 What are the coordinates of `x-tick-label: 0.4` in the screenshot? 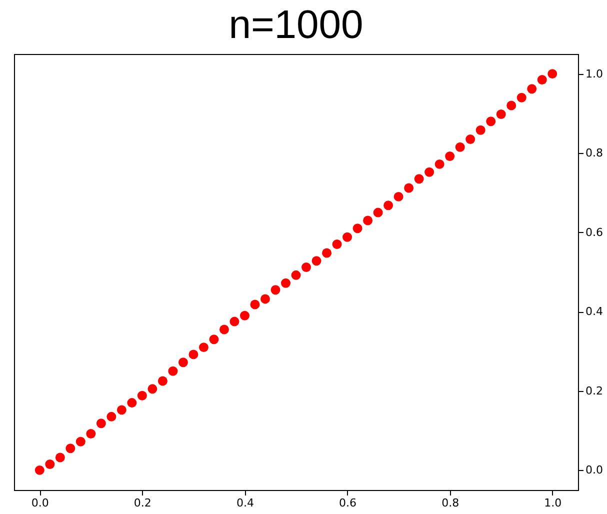 It's located at (245, 503).